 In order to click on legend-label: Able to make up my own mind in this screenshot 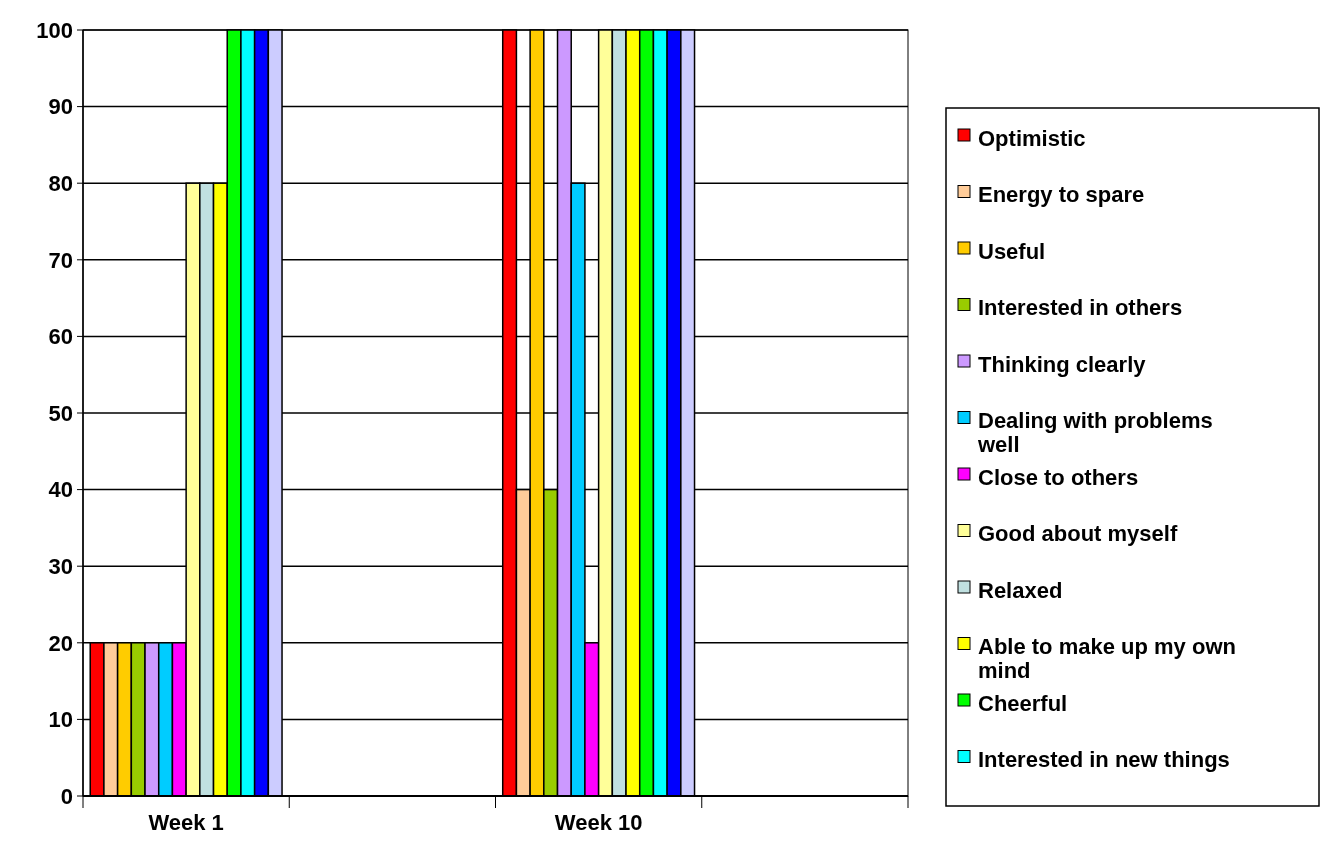, I will do `click(1107, 659)`.